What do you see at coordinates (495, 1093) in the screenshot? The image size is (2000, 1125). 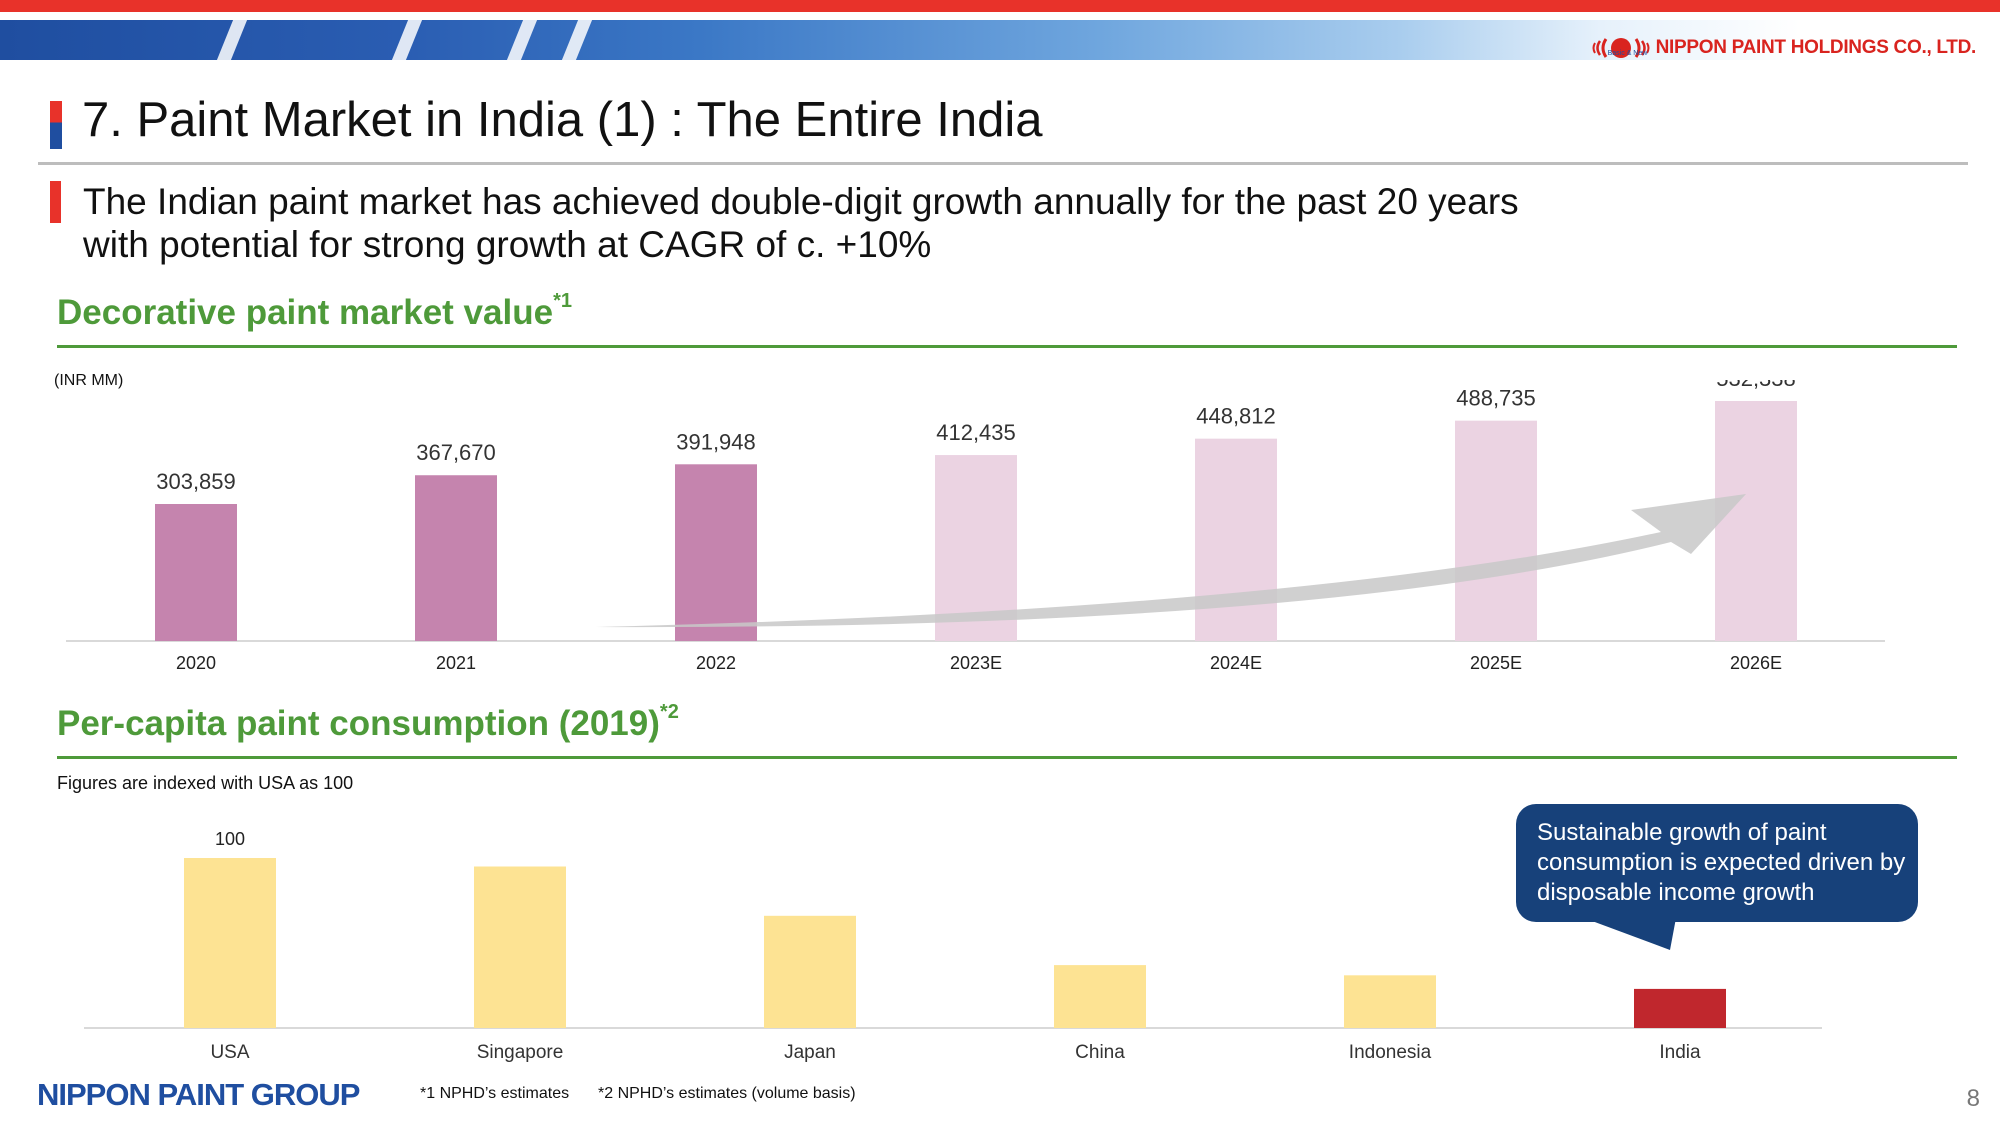 I see `footnote-1: *1 NPHD’s estimates` at bounding box center [495, 1093].